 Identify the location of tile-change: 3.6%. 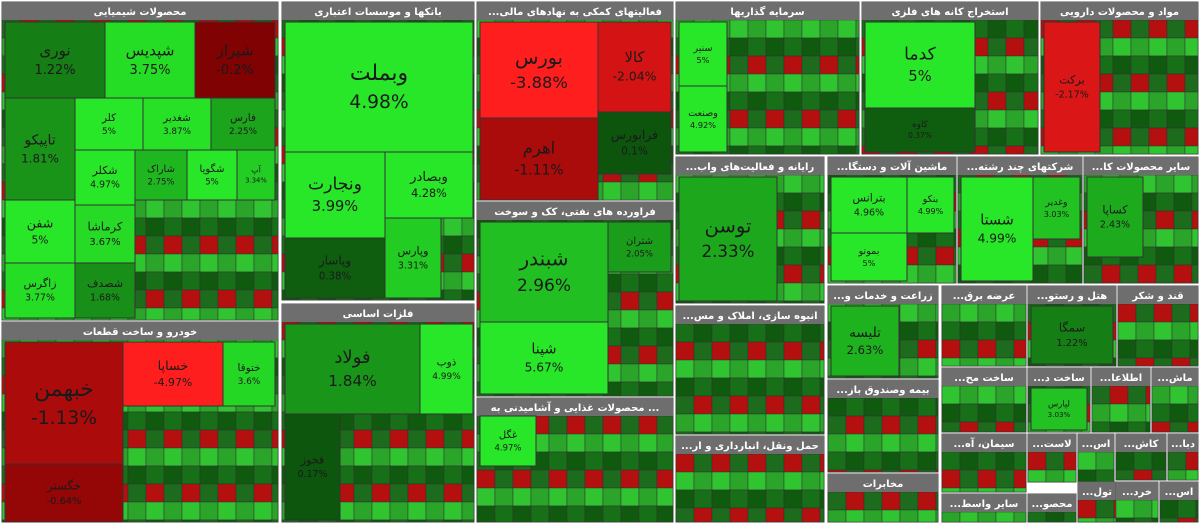
(249, 382).